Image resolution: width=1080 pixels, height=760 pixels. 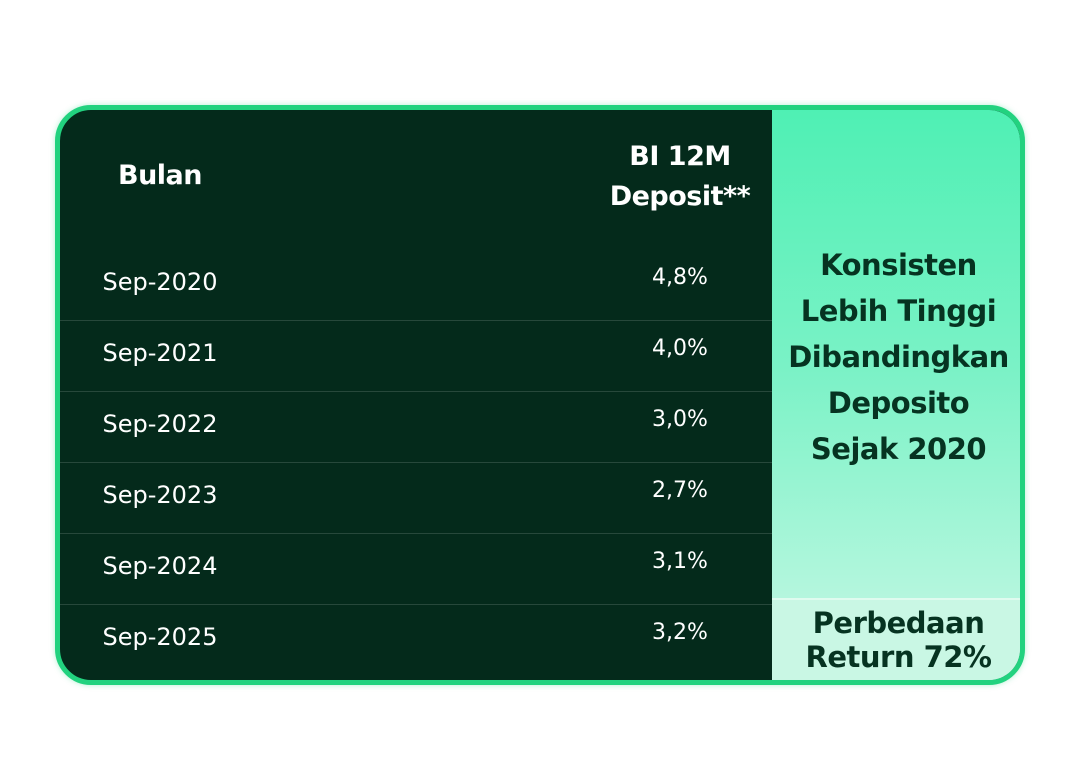 I want to click on month-cell: Sep-2025, so click(x=160, y=637).